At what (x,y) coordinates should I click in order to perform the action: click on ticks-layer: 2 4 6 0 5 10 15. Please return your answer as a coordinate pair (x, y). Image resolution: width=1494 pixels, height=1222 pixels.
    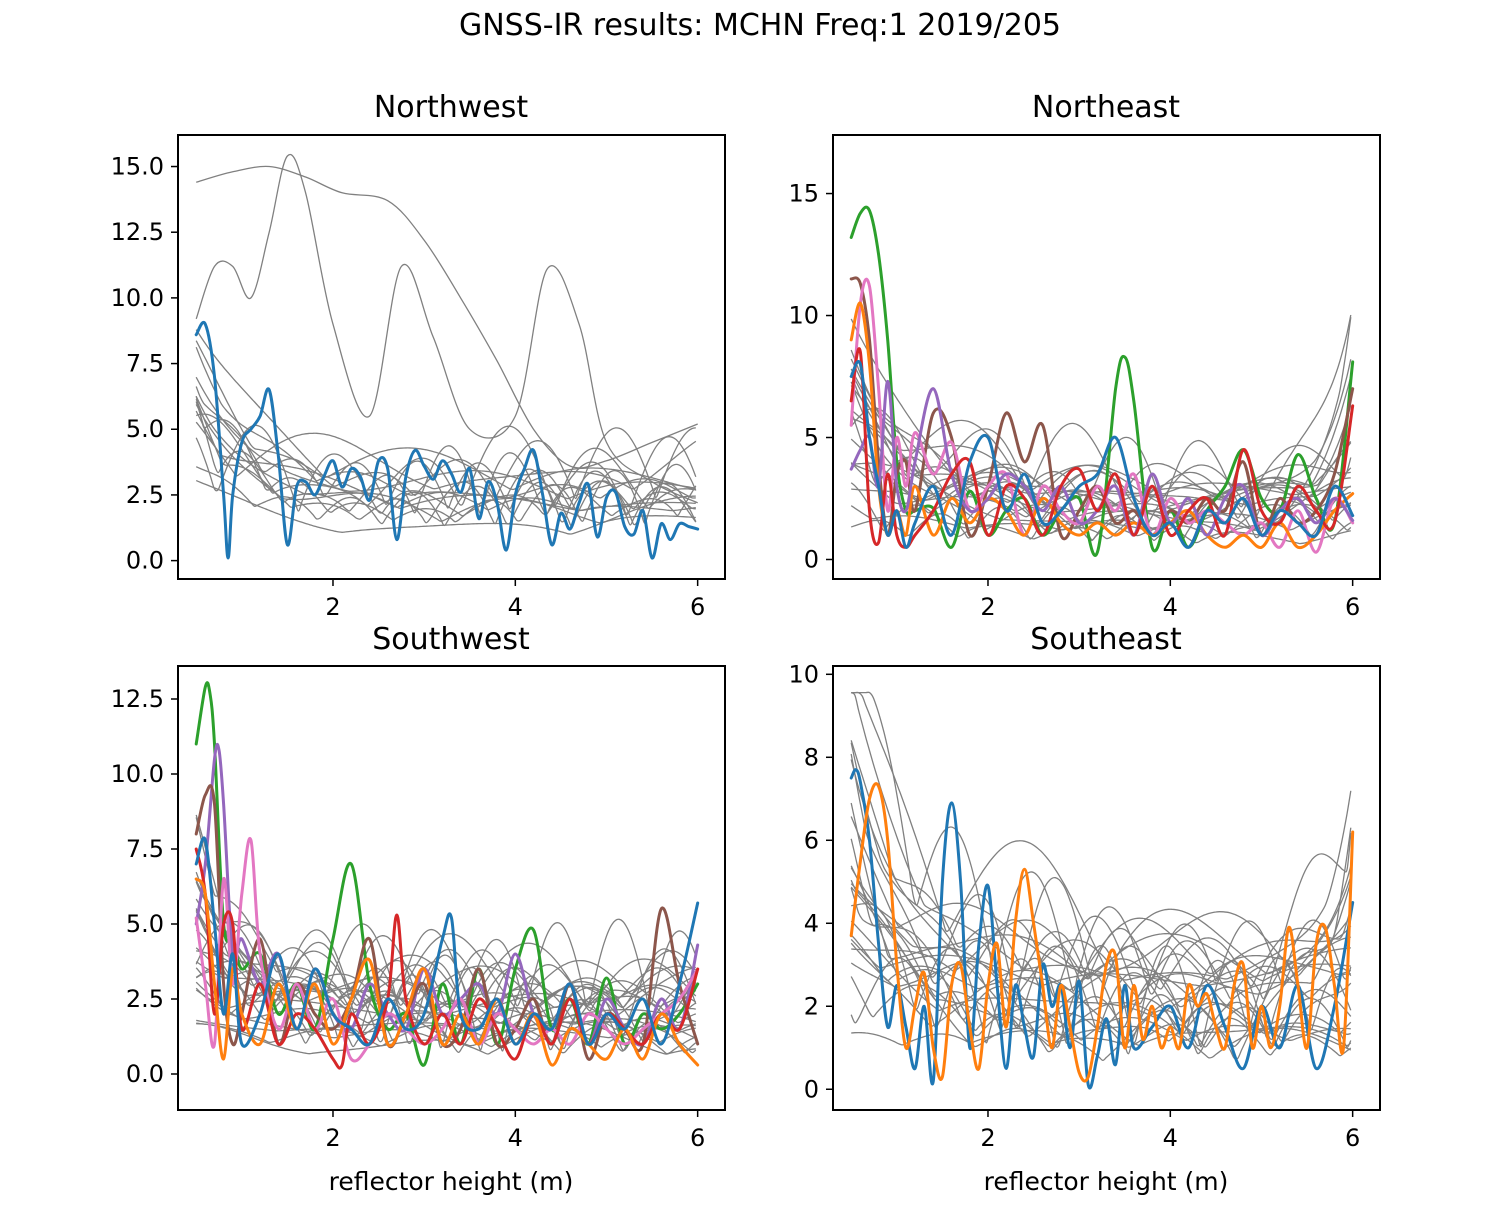
    Looking at the image, I should click on (1074, 400).